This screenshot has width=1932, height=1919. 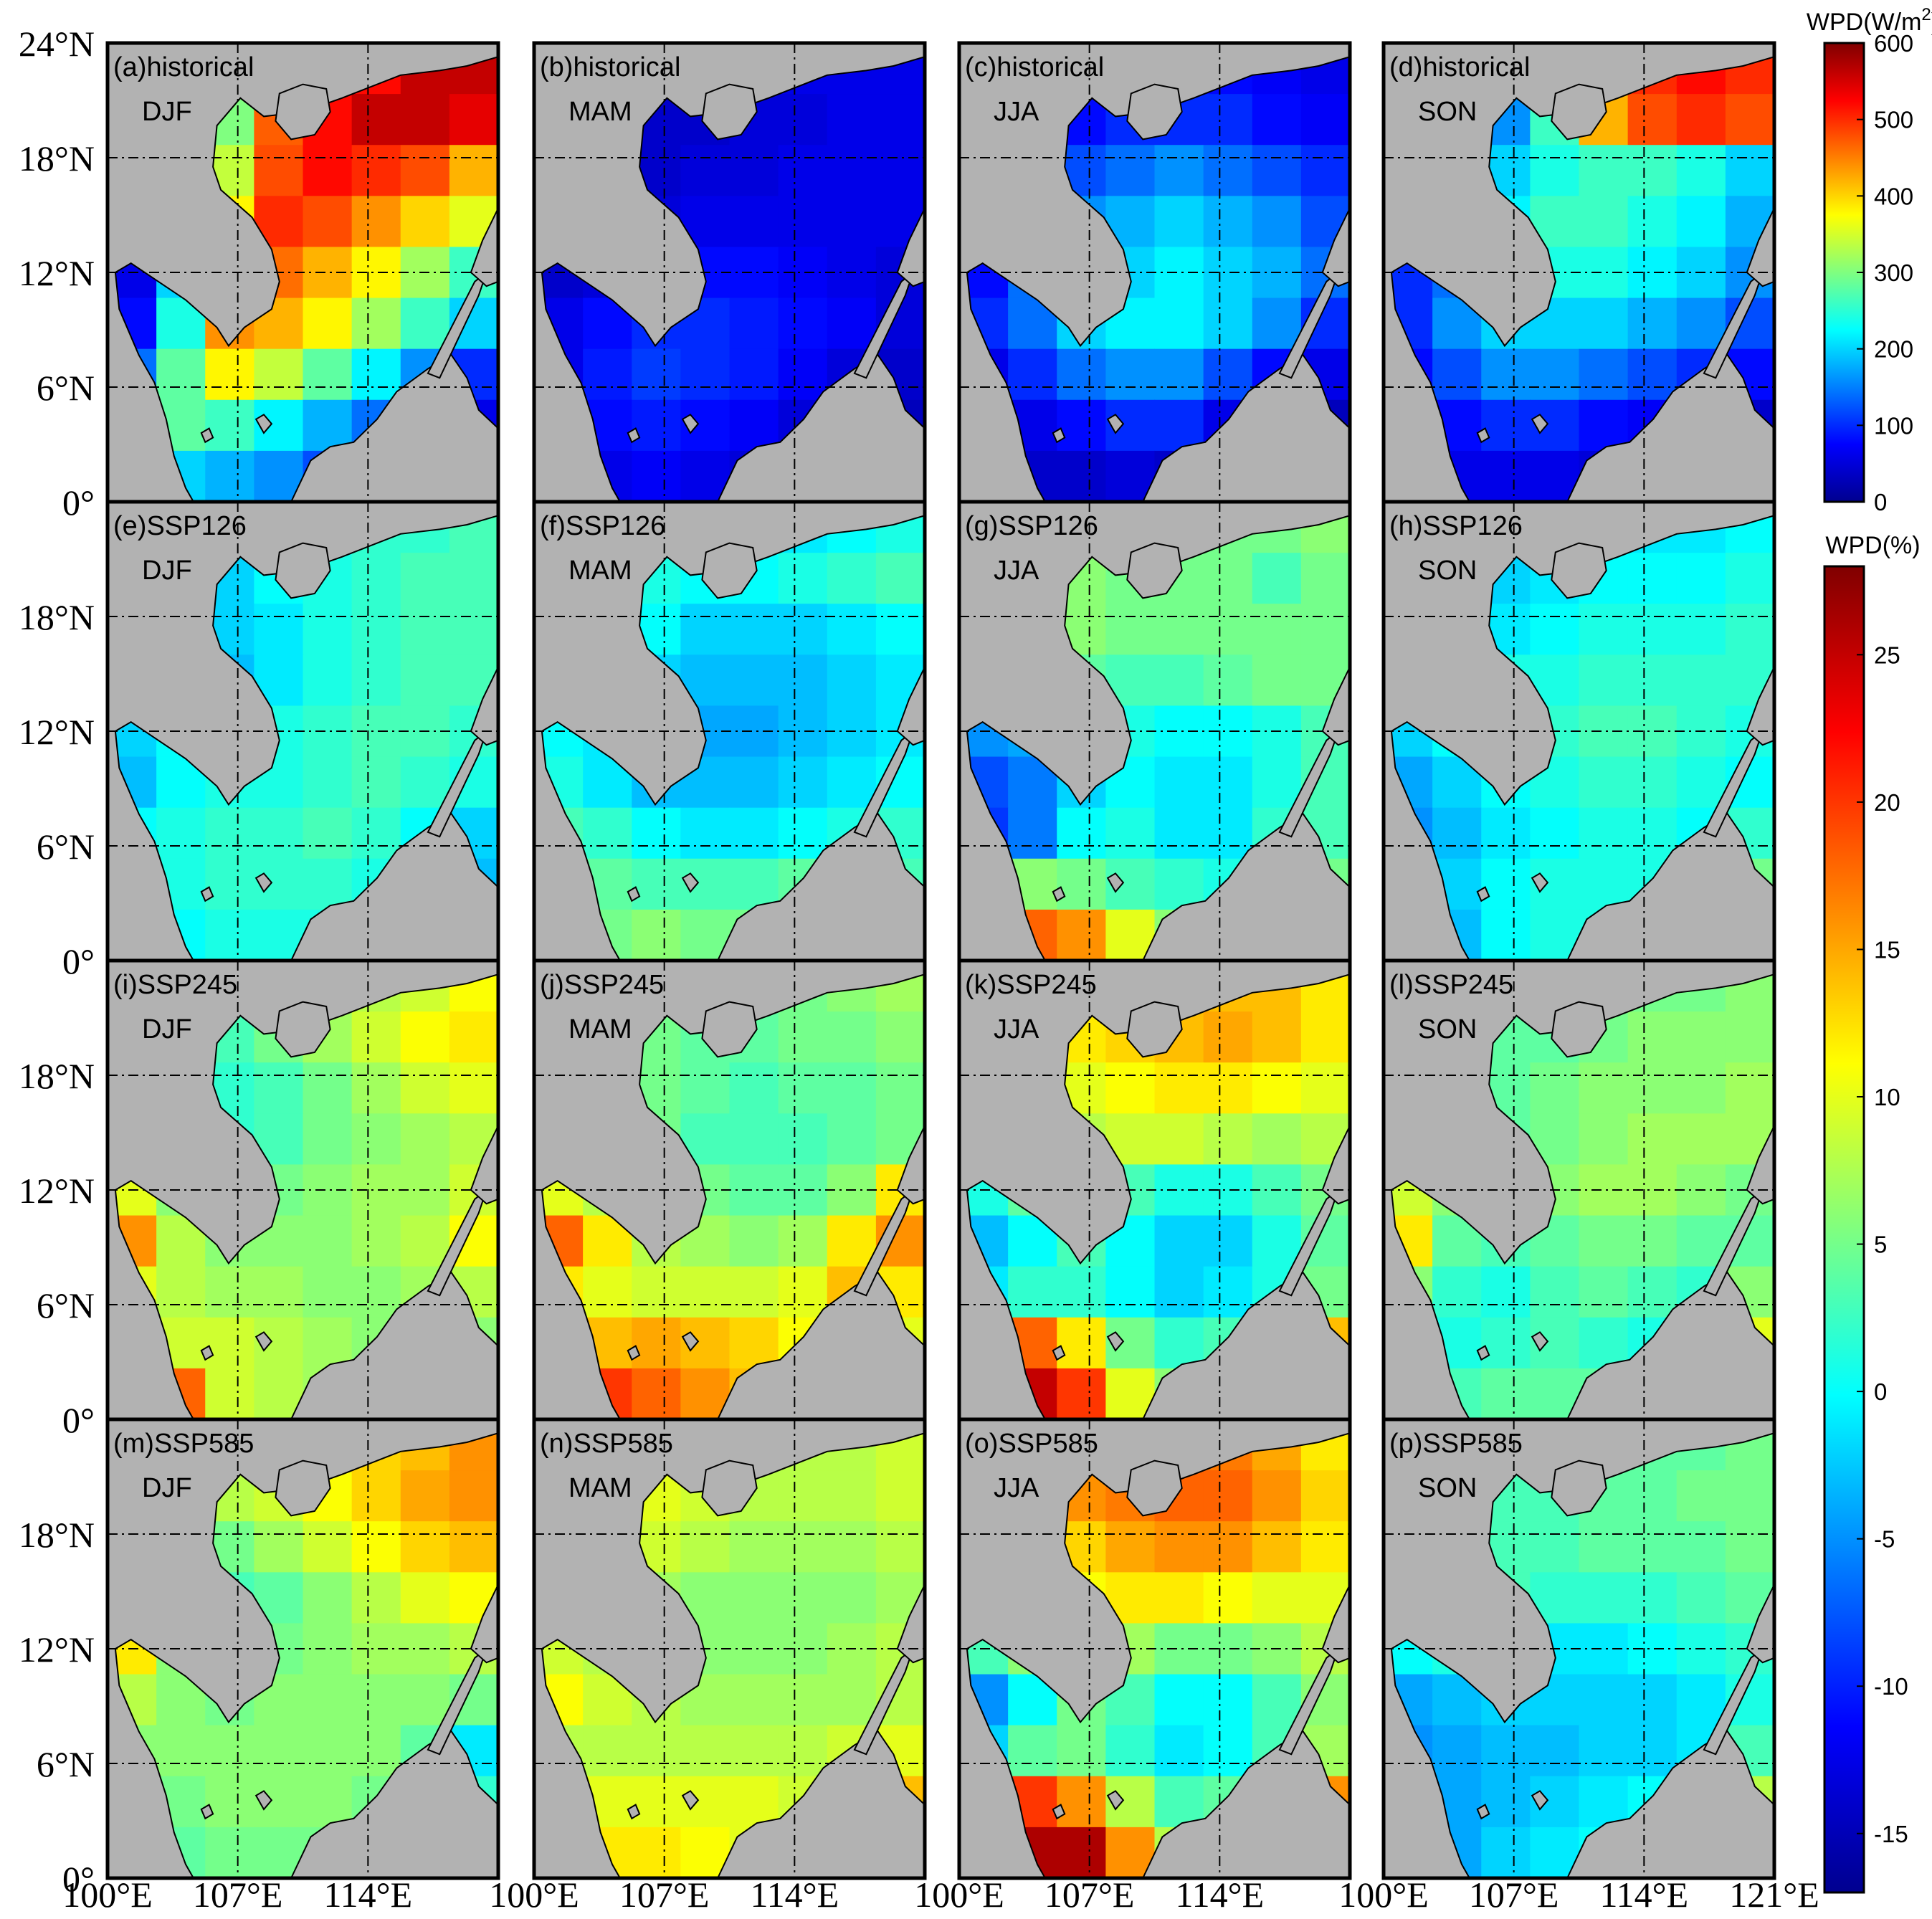 I want to click on panel-label: (n)SSP585, so click(x=606, y=1444).